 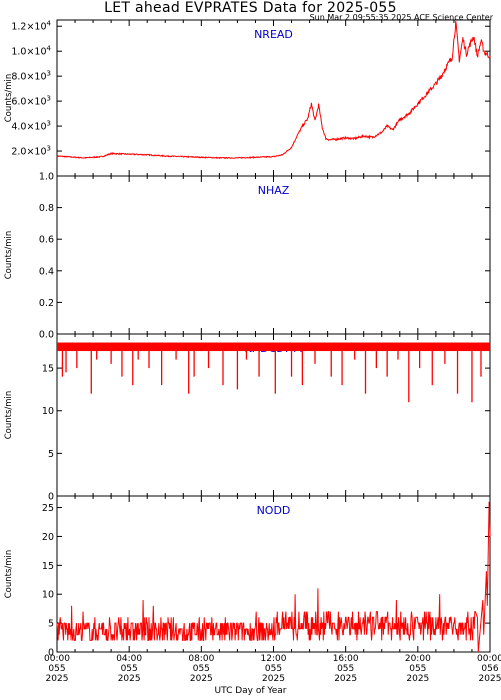 What do you see at coordinates (274, 190) in the screenshot?
I see `panel-title: NHAZ` at bounding box center [274, 190].